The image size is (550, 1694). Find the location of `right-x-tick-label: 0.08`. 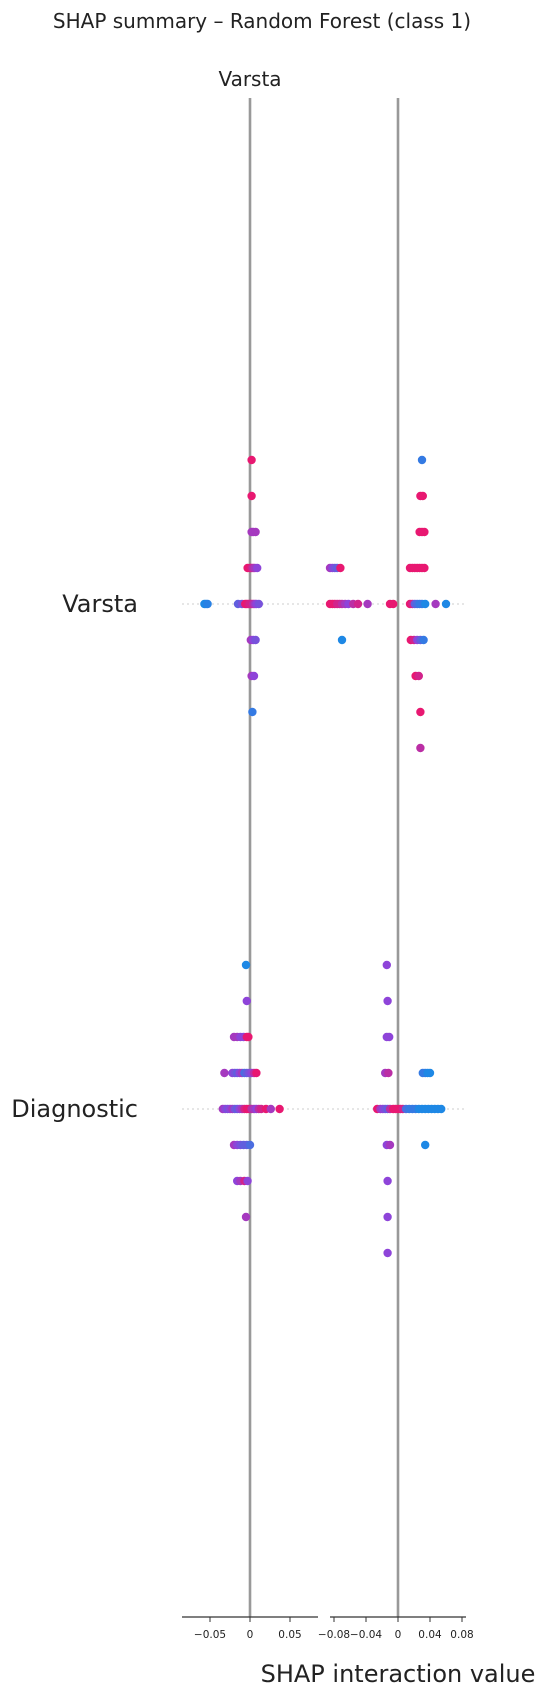

right-x-tick-label: 0.08 is located at coordinates (461, 1635).